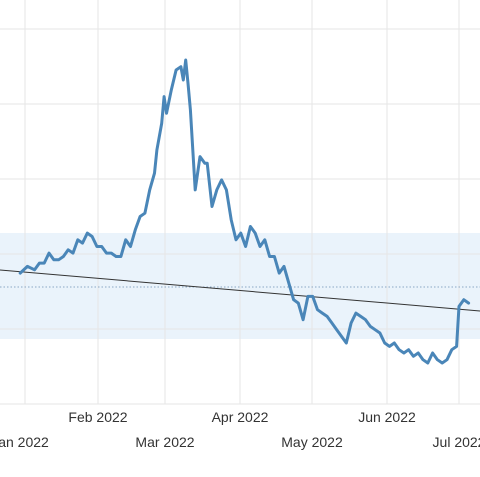 This screenshot has width=480, height=477. I want to click on x-tick-label-lower: Jan 2022, so click(24, 442).